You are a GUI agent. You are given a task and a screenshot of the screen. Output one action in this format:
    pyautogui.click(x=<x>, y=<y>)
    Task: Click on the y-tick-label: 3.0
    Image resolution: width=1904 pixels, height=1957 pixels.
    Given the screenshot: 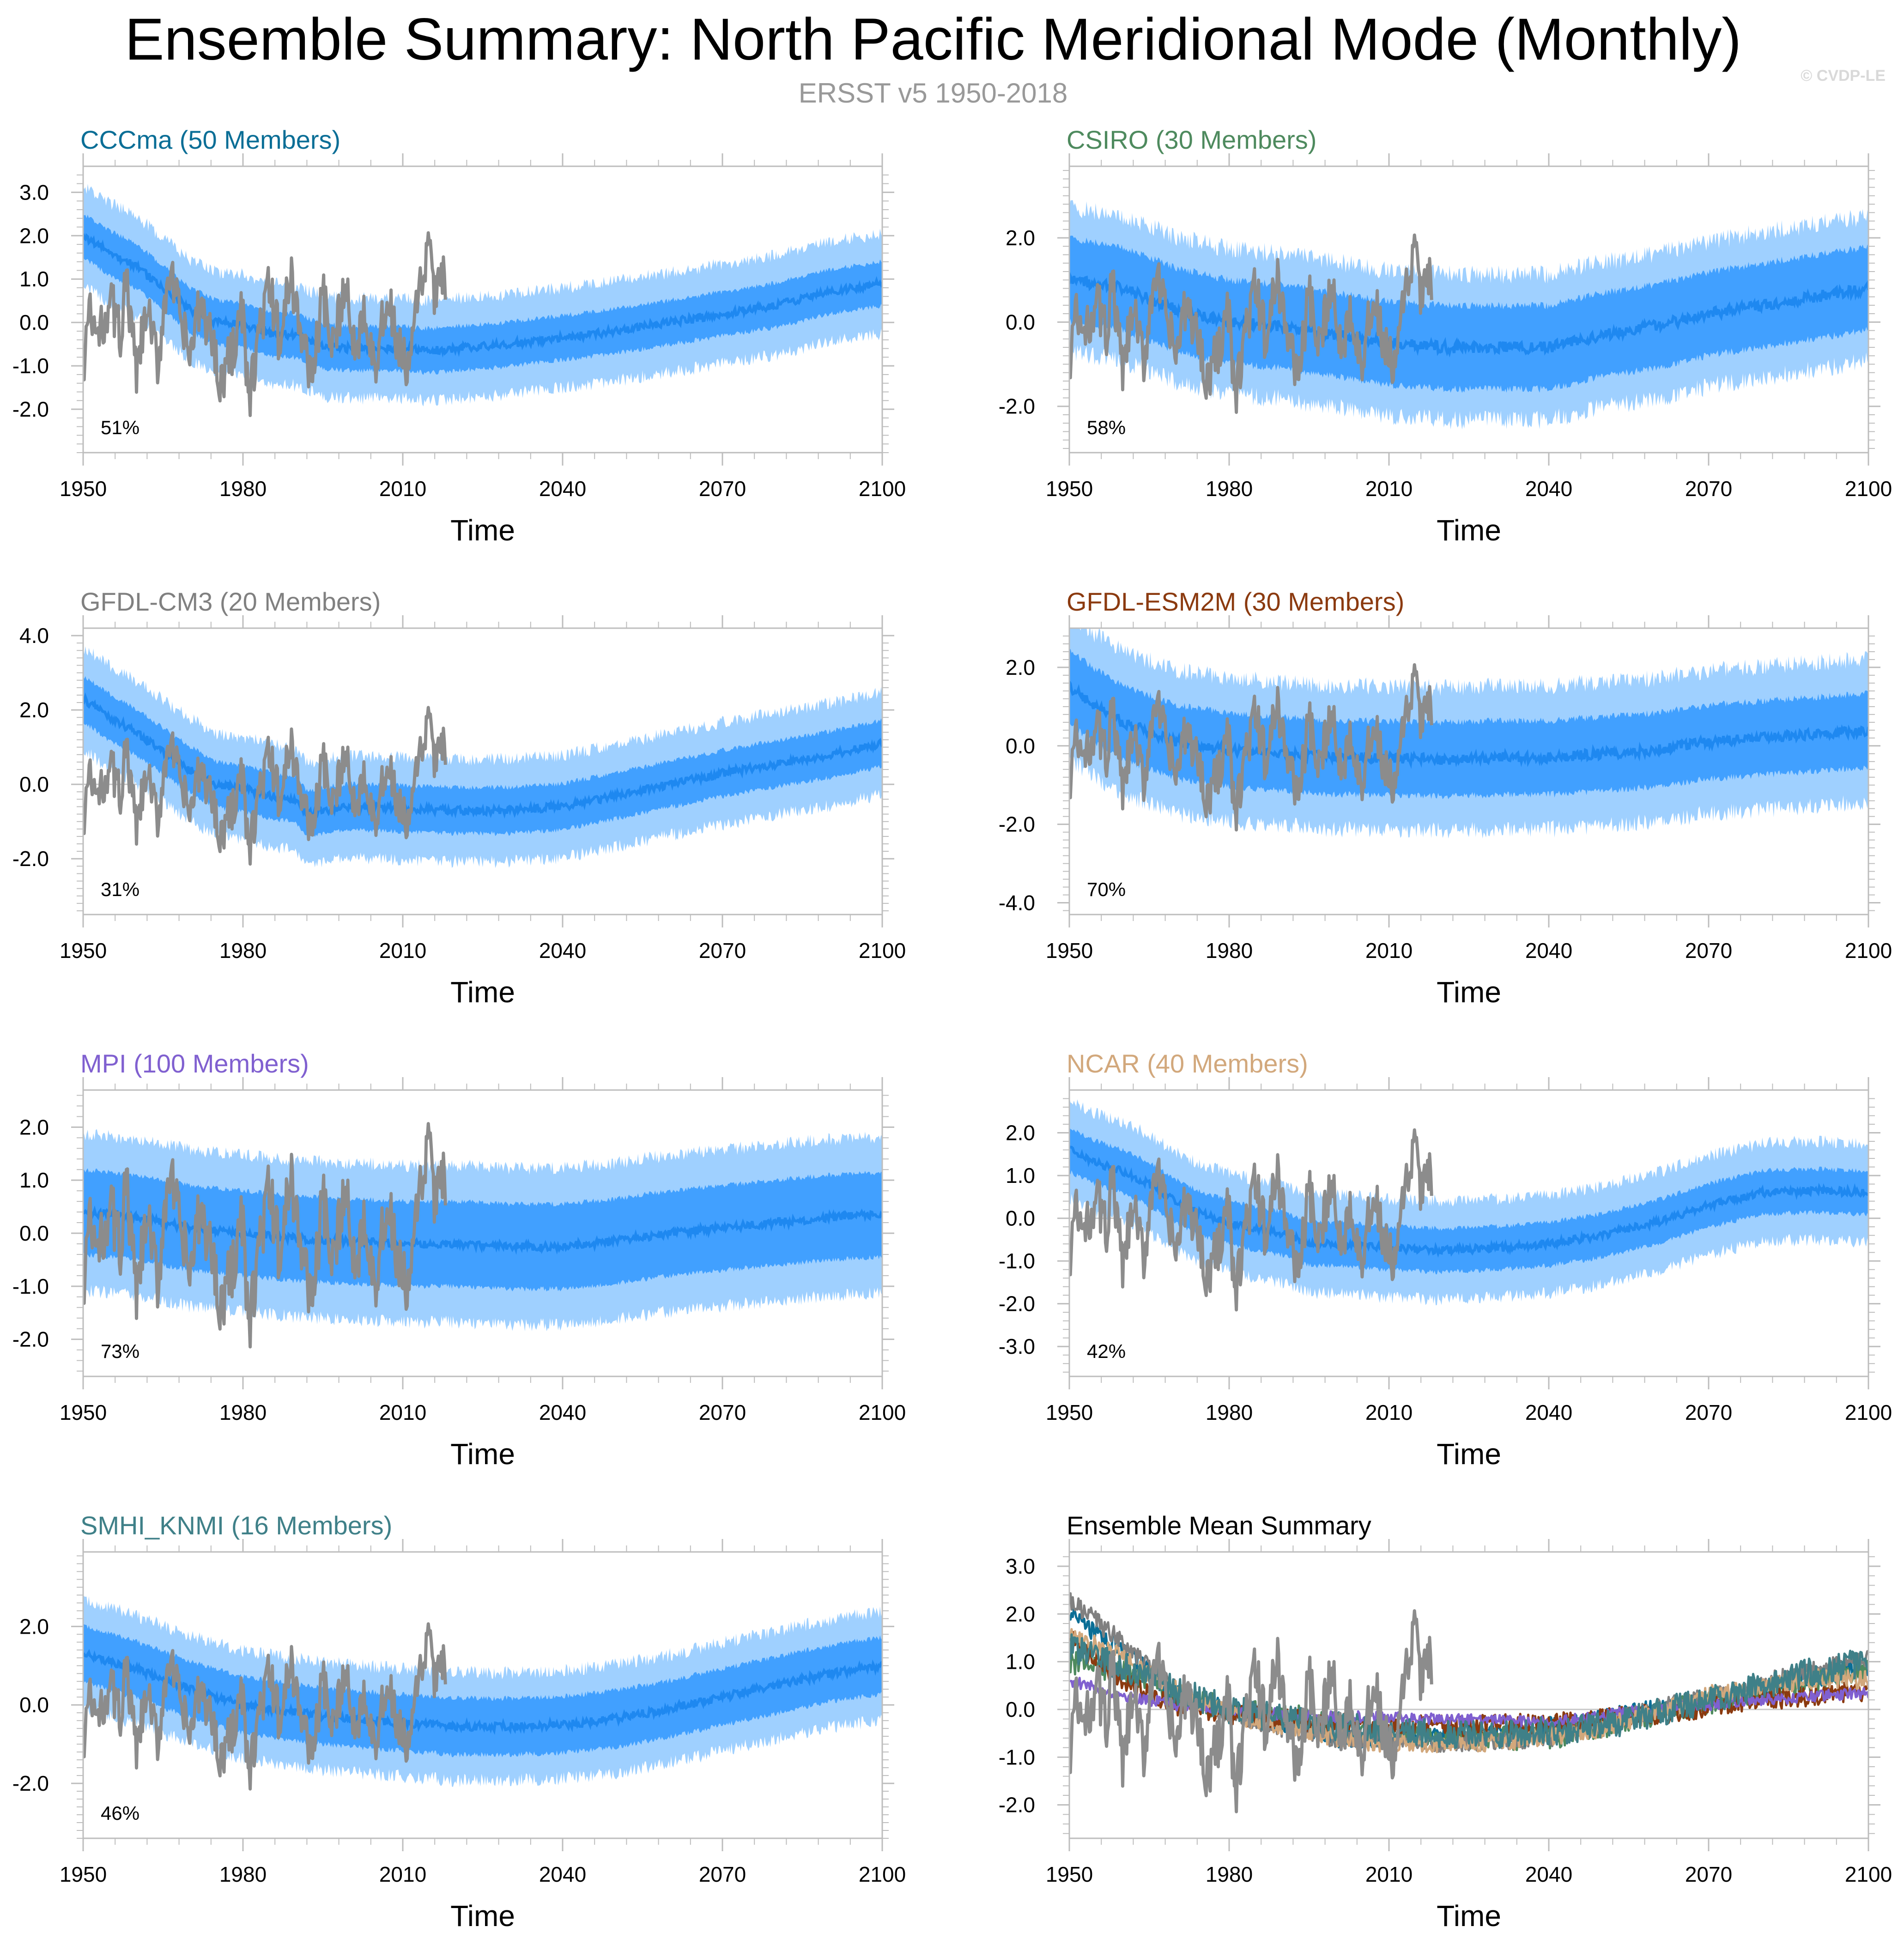 What is the action you would take?
    pyautogui.click(x=1020, y=1566)
    